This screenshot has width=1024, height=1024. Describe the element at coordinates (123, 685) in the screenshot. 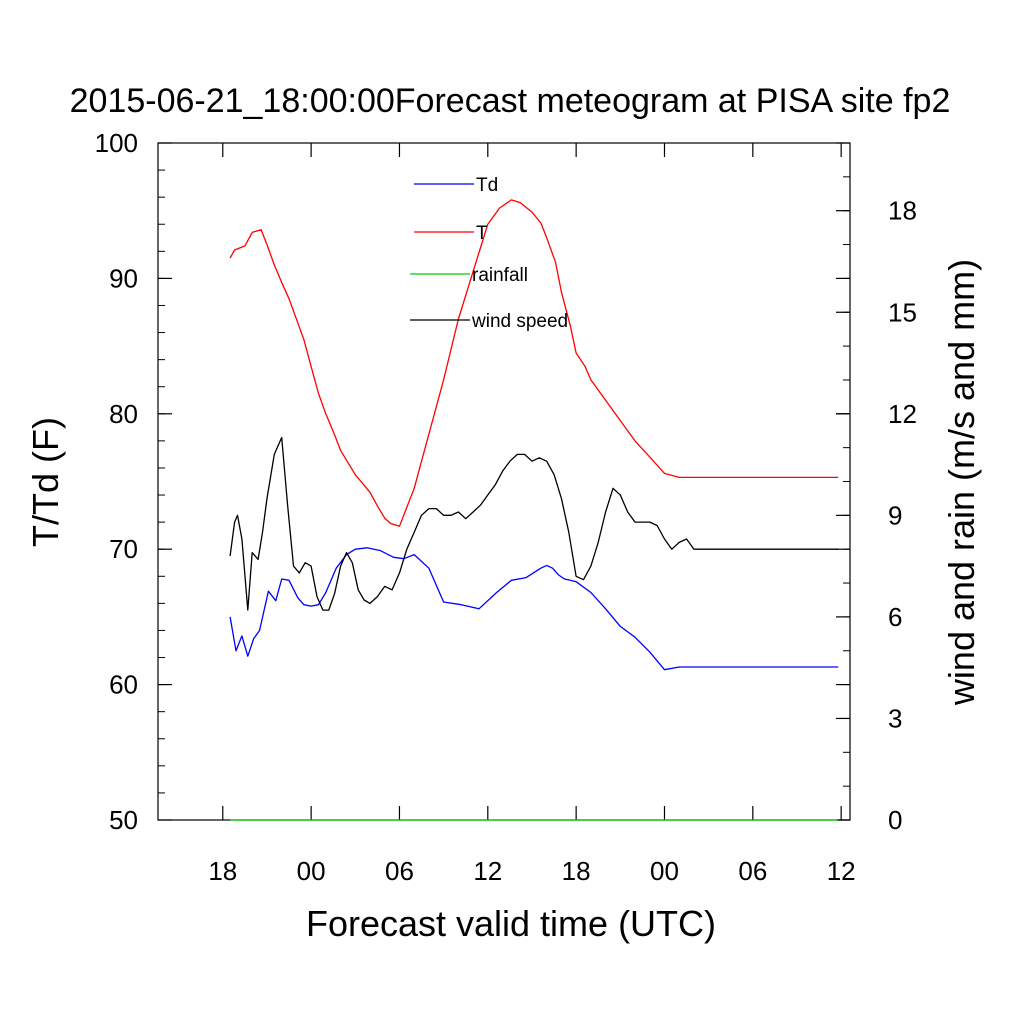

I see `y-left-tick-label: 60` at that location.